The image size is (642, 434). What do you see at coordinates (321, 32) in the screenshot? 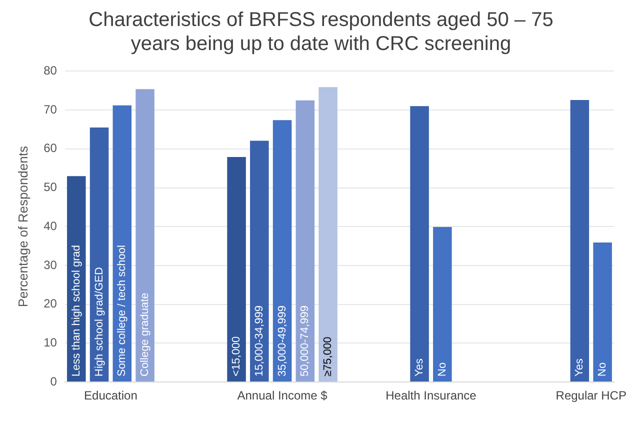
I see `chart-title: Characteristics of BRFSS respondents aged 50 – 75 years being up to date with CRC screening` at bounding box center [321, 32].